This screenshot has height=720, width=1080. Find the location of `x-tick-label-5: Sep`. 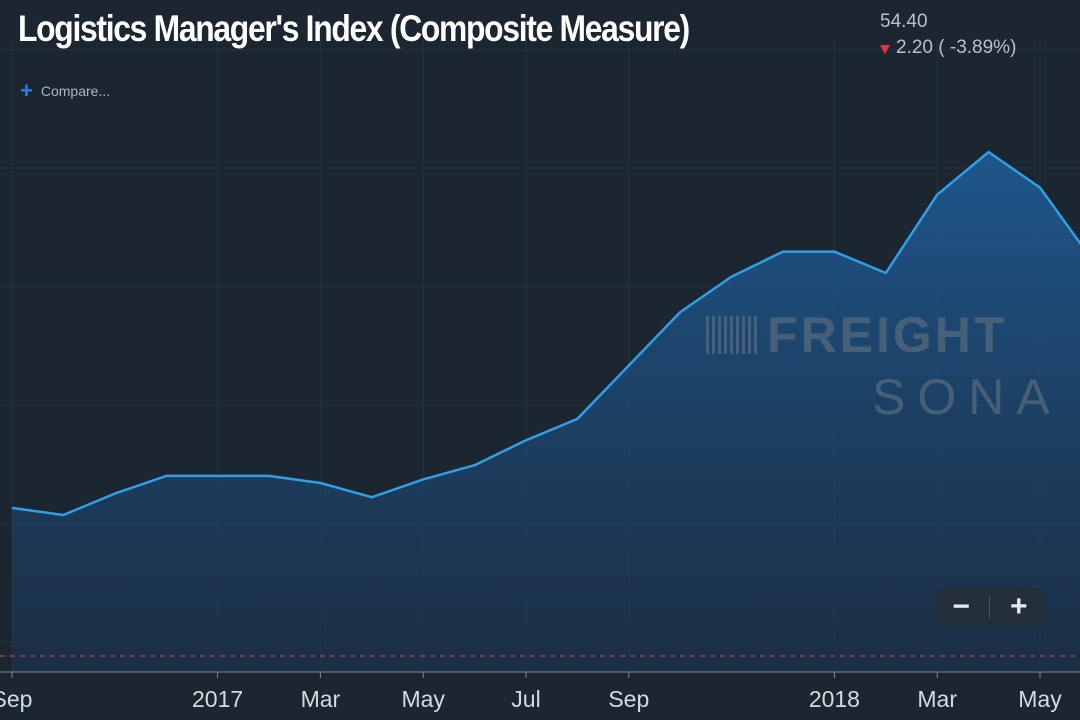

x-tick-label-5: Sep is located at coordinates (628, 699).